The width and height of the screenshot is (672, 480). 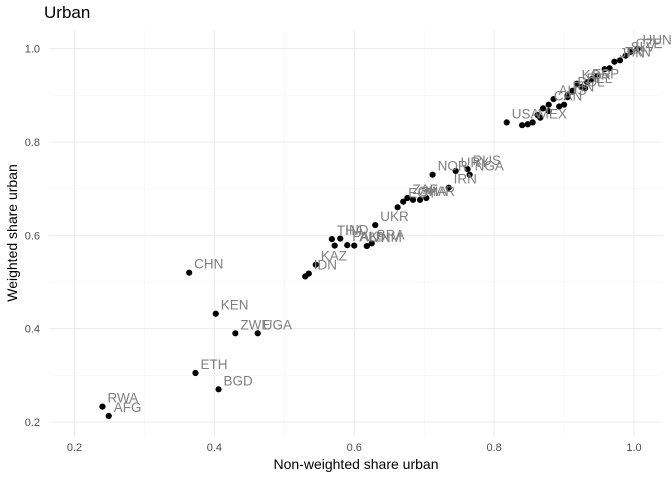 What do you see at coordinates (239, 380) in the screenshot?
I see `point-label: BGD` at bounding box center [239, 380].